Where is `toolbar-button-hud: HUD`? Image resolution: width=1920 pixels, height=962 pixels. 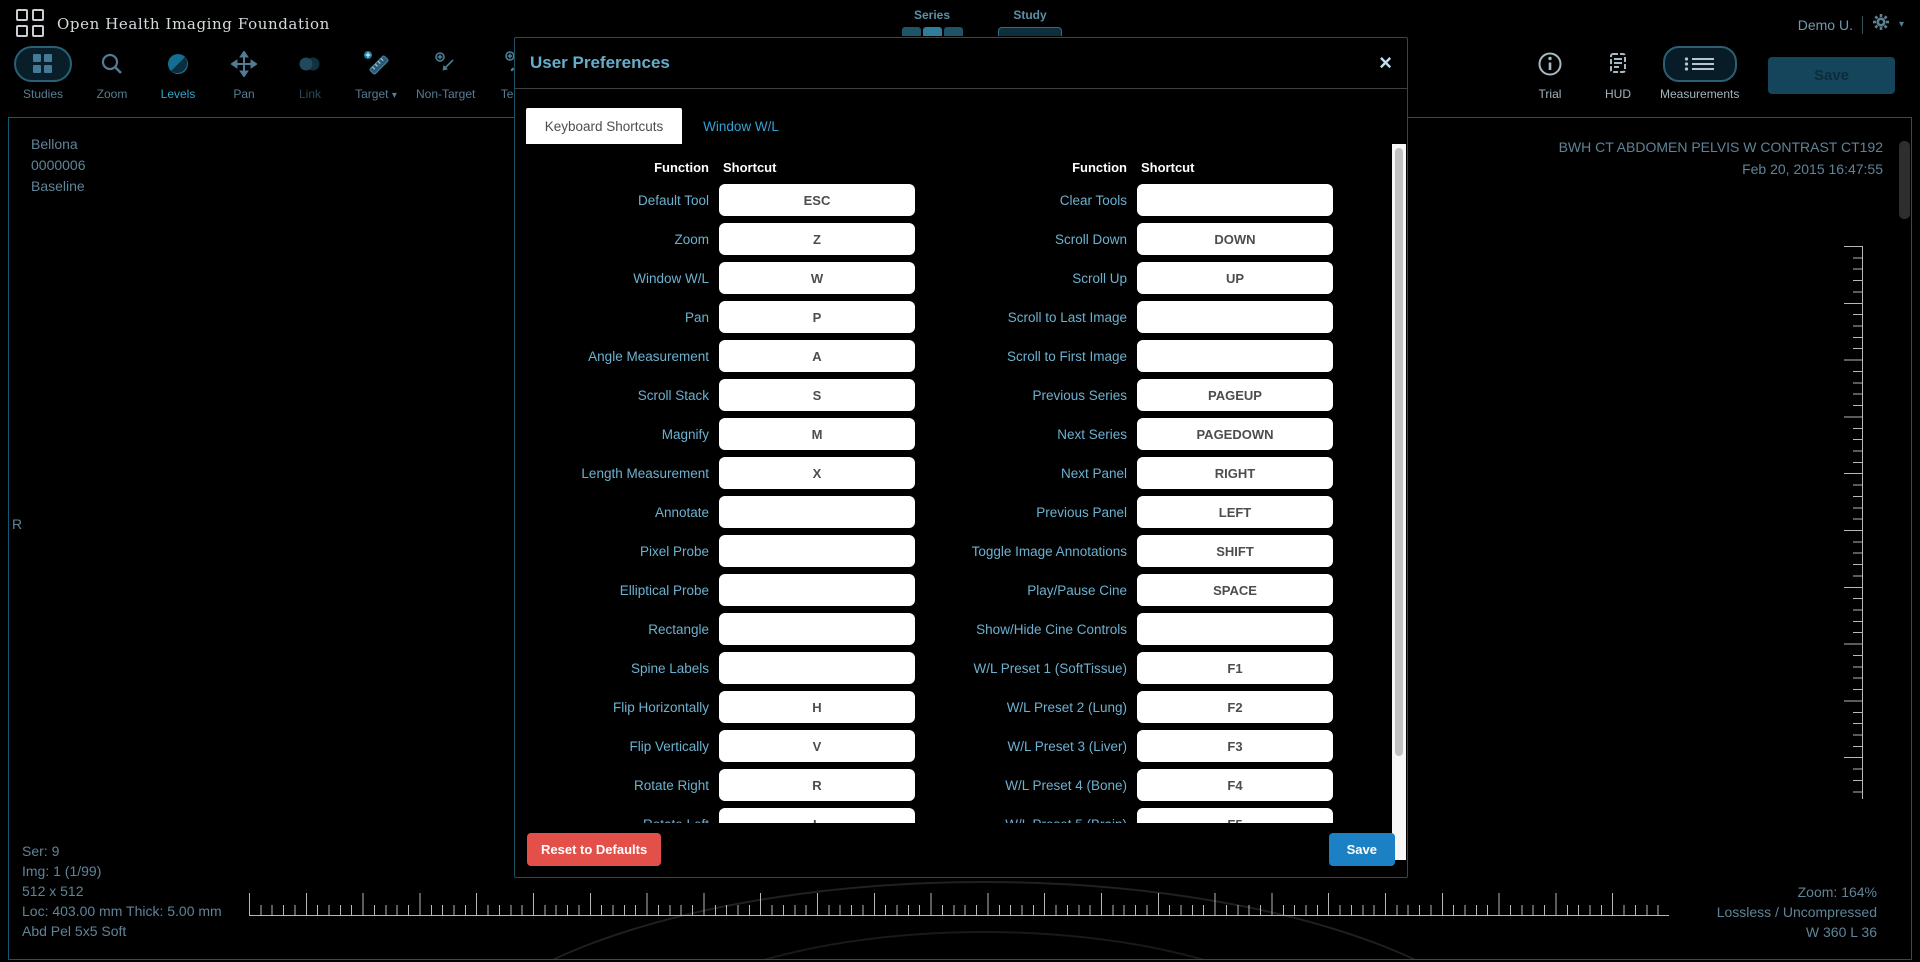 toolbar-button-hud: HUD is located at coordinates (1618, 73).